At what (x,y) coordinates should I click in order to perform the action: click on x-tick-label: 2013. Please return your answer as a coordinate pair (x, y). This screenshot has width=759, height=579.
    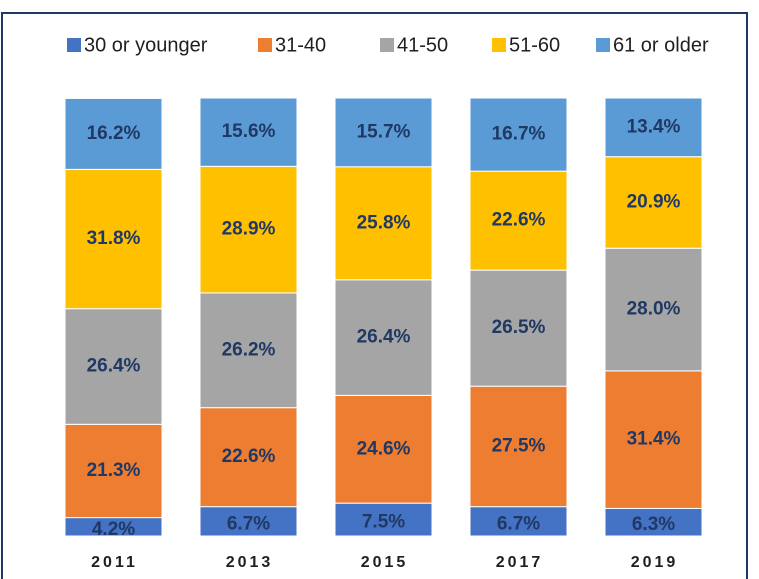
    Looking at the image, I should click on (250, 562).